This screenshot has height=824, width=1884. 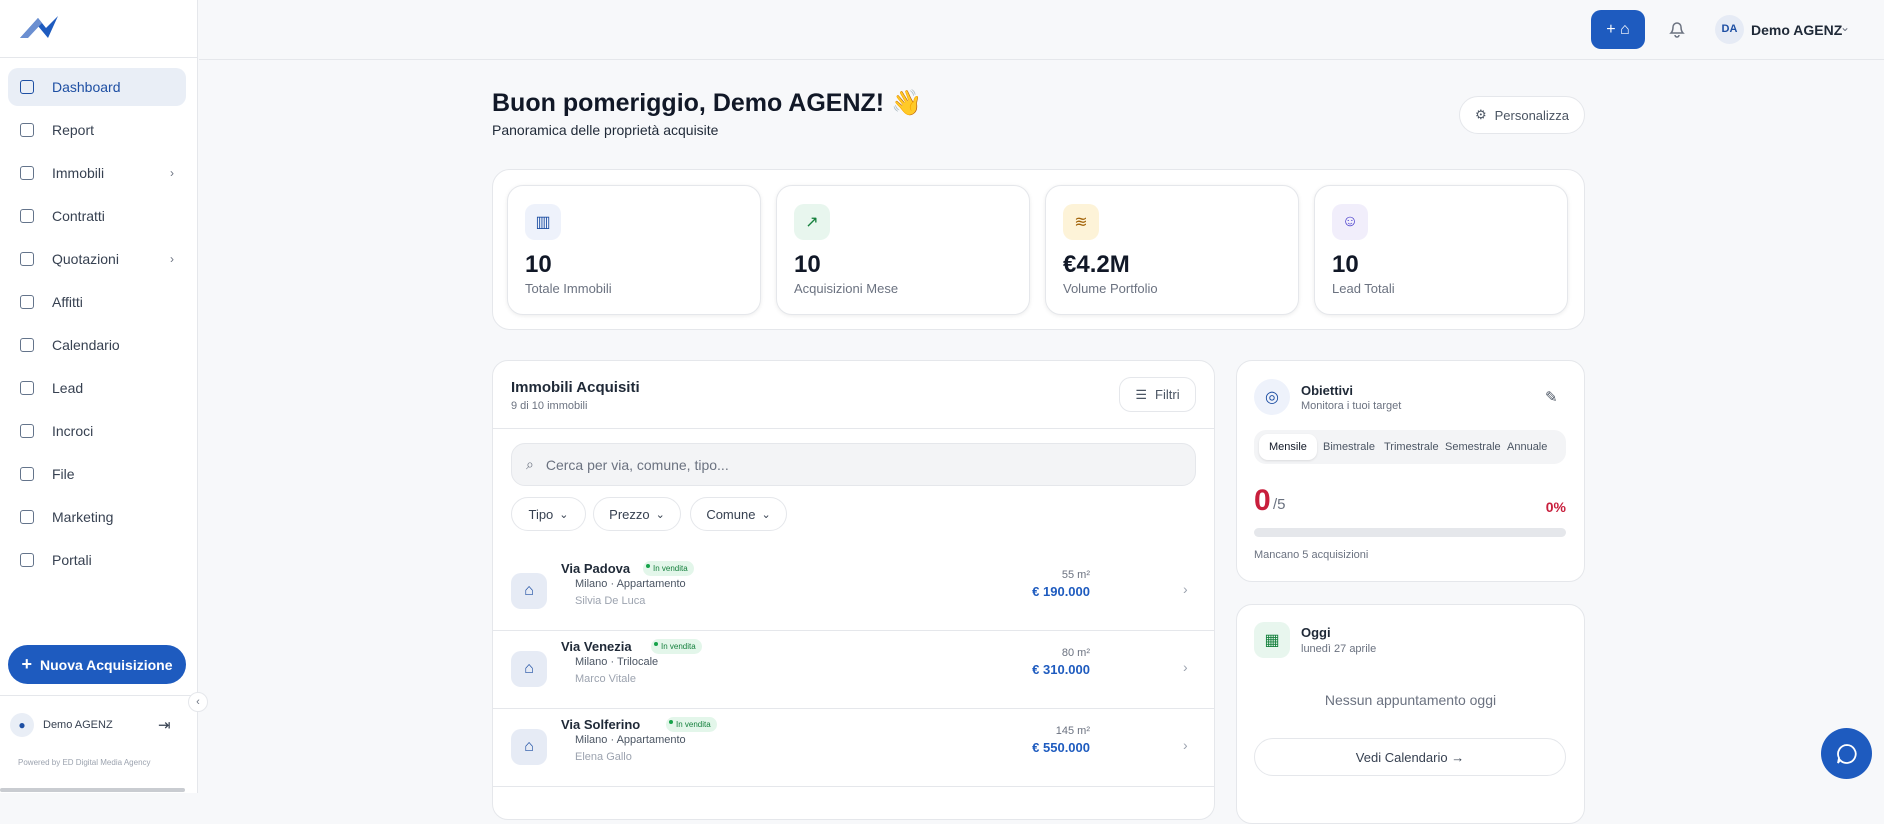 What do you see at coordinates (99, 57) in the screenshot?
I see `divider` at bounding box center [99, 57].